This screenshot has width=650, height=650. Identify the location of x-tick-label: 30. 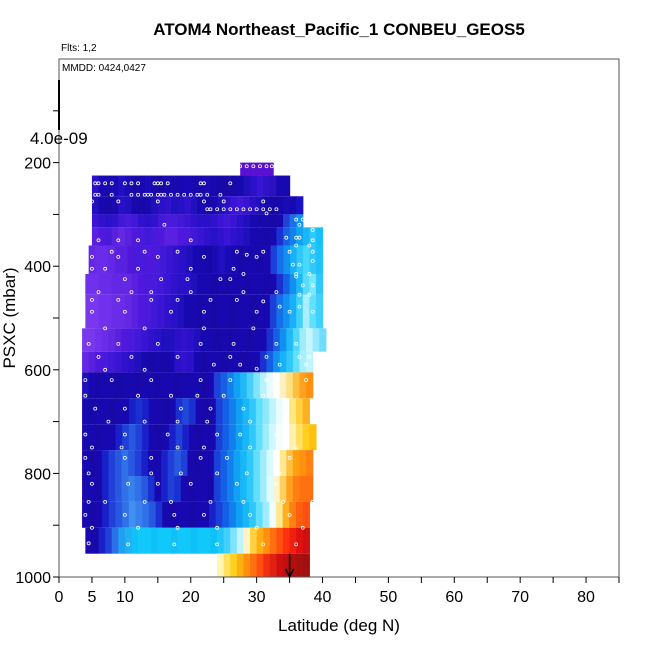
(257, 597).